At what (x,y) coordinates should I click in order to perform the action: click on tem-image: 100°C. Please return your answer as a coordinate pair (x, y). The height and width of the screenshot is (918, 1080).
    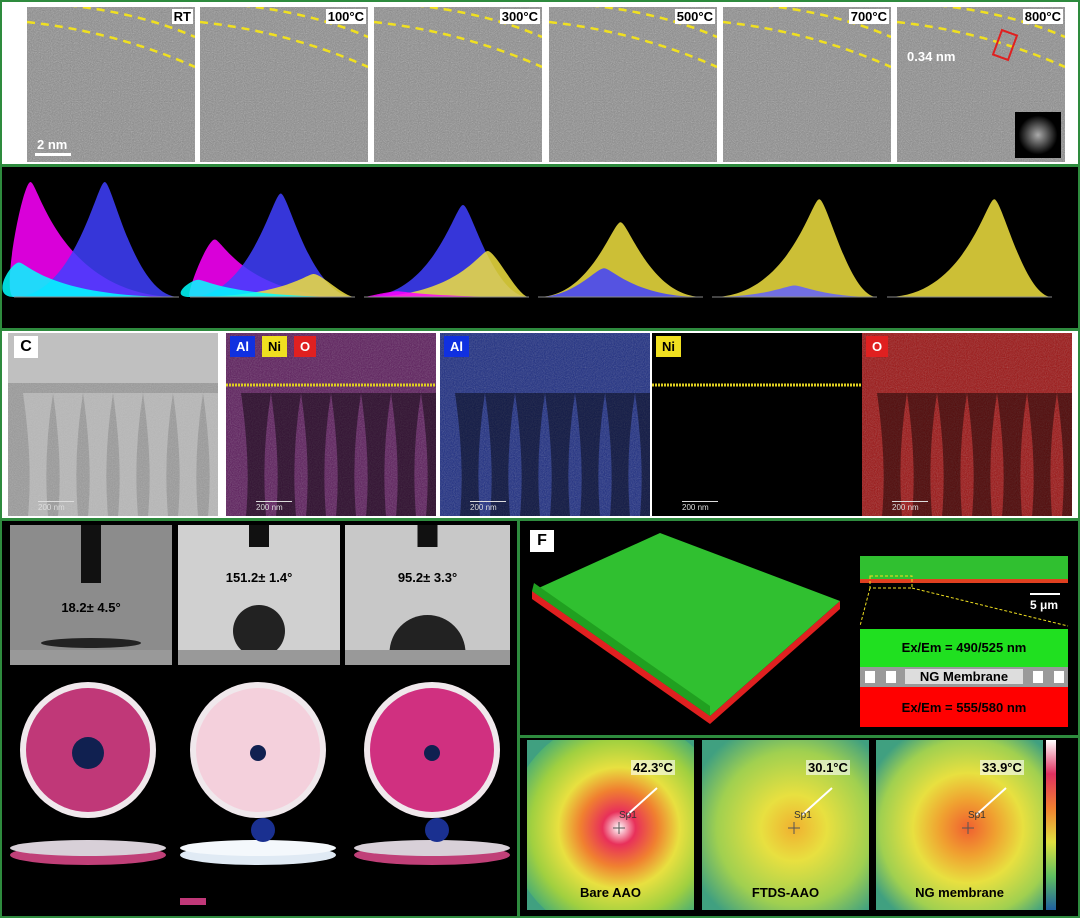
    Looking at the image, I should click on (284, 84).